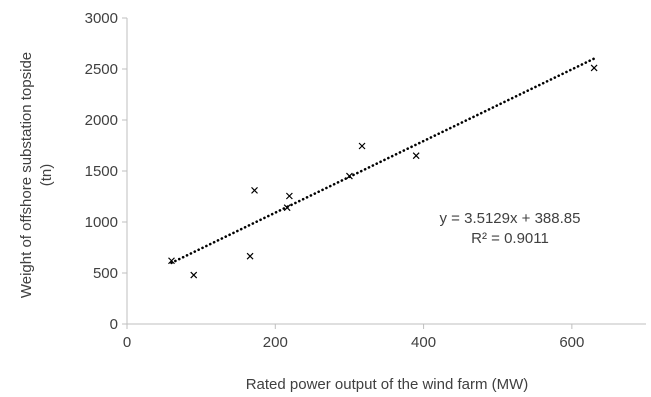 This screenshot has height=397, width=651. Describe the element at coordinates (101, 171) in the screenshot. I see `y-tick-label: 1500` at that location.